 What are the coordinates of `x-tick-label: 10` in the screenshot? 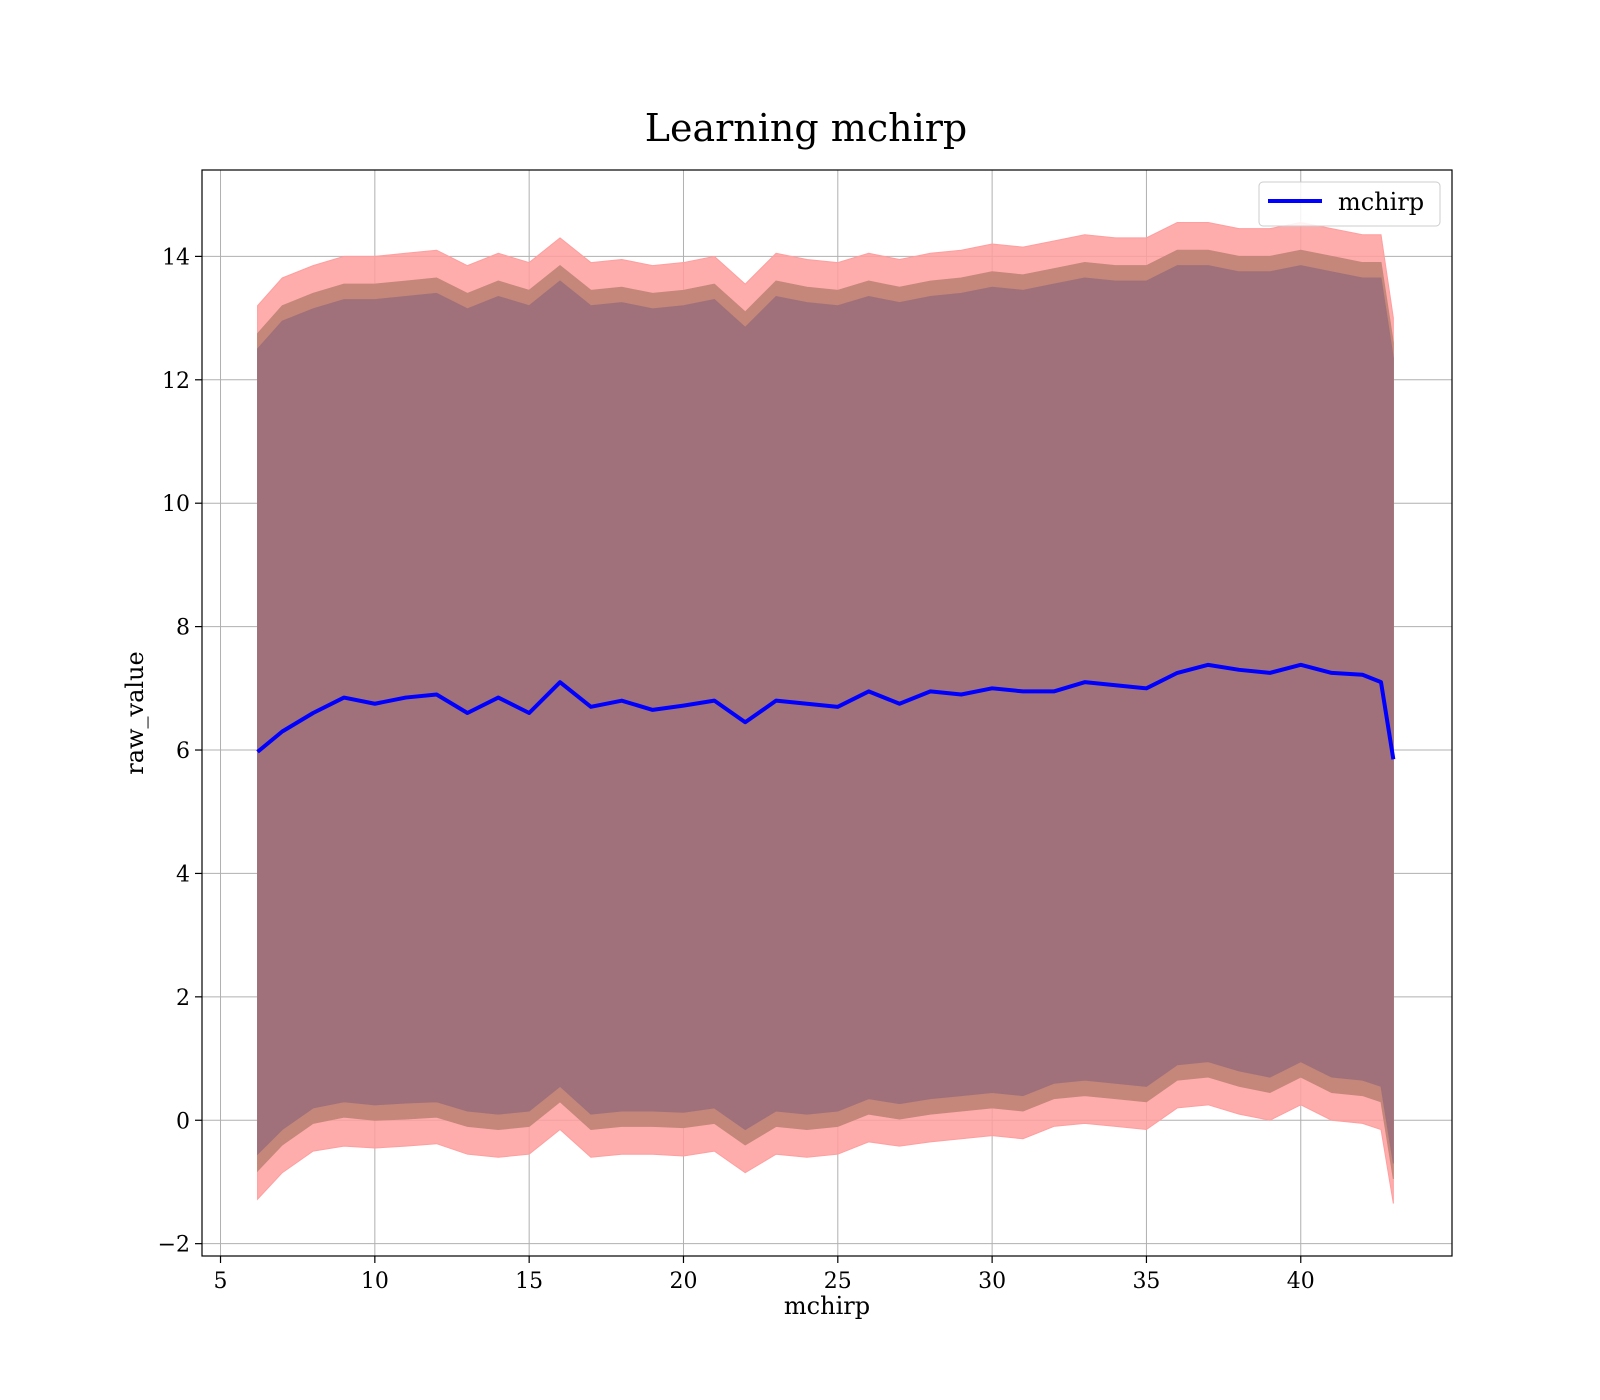 It's located at (375, 1281).